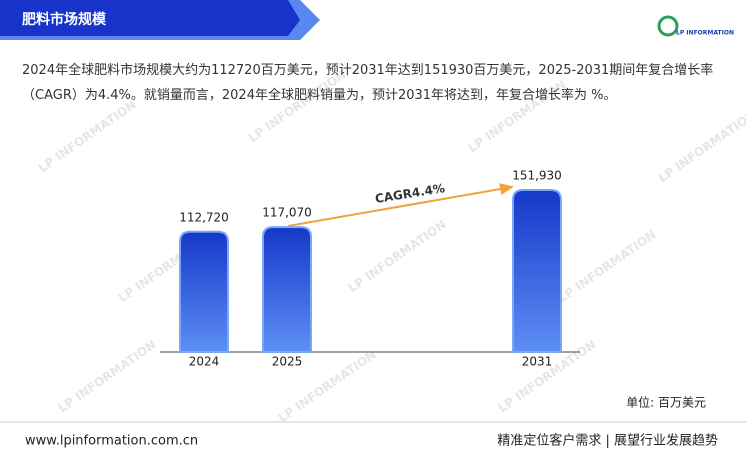 The width and height of the screenshot is (746, 462). Describe the element at coordinates (64, 19) in the screenshot. I see `header-title: 肥料市场规模` at that location.